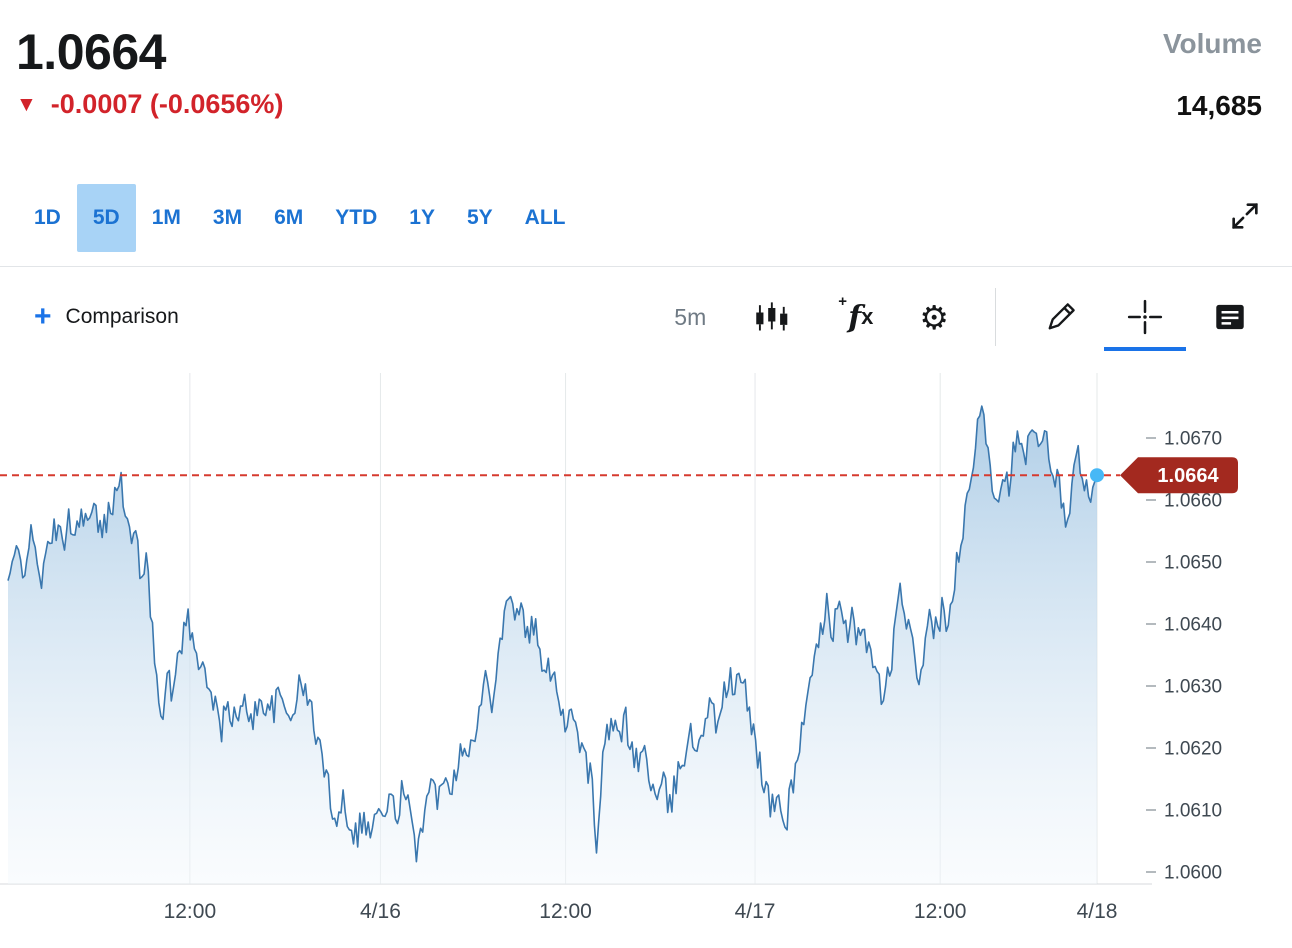 This screenshot has height=948, width=1292. What do you see at coordinates (962, 319) in the screenshot?
I see `chart-tools: 5m + f x ⚙` at bounding box center [962, 319].